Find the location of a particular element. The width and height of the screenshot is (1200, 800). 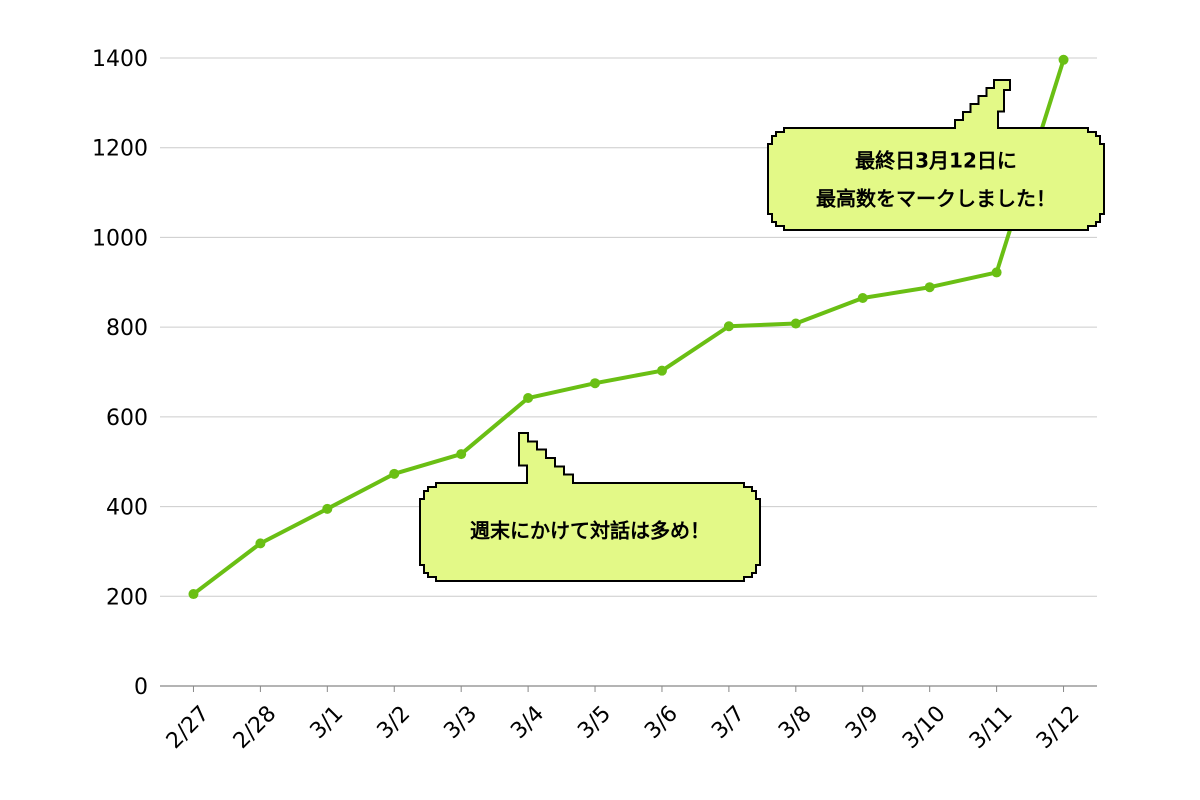

data-point-3/5 is located at coordinates (595, 383).